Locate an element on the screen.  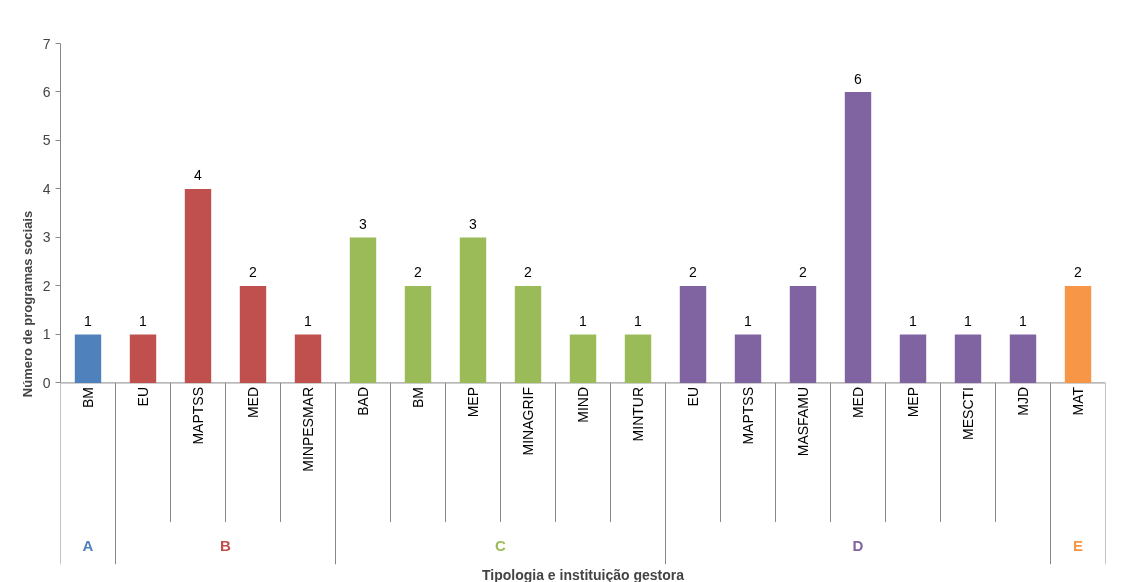
y-tick-label: 0 is located at coordinates (46, 382).